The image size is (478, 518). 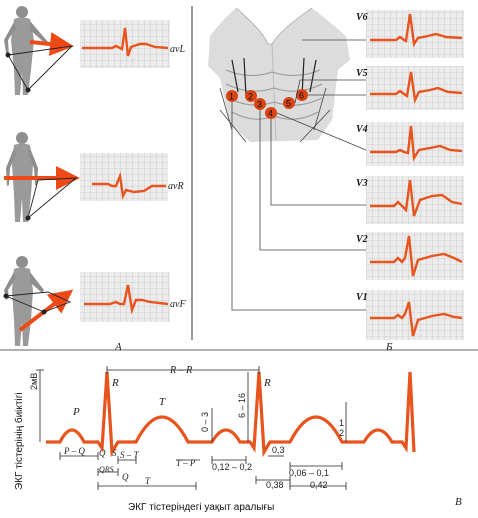 I want to click on tp-label: T – P, so click(x=186, y=463).